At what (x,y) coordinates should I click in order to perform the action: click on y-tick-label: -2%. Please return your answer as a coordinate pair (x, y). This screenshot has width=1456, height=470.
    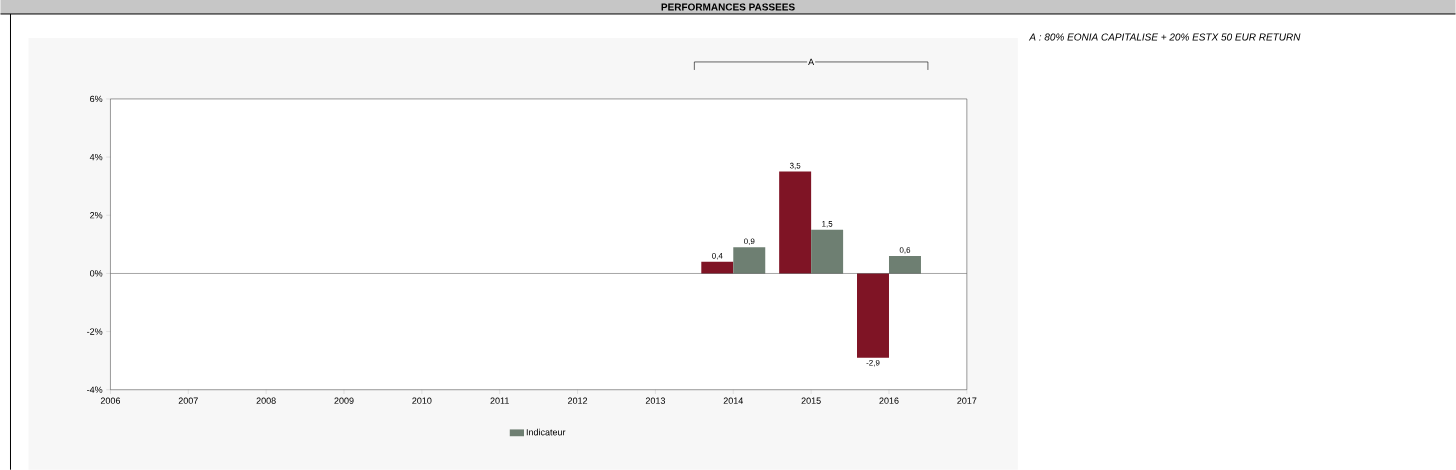
    Looking at the image, I should click on (95, 331).